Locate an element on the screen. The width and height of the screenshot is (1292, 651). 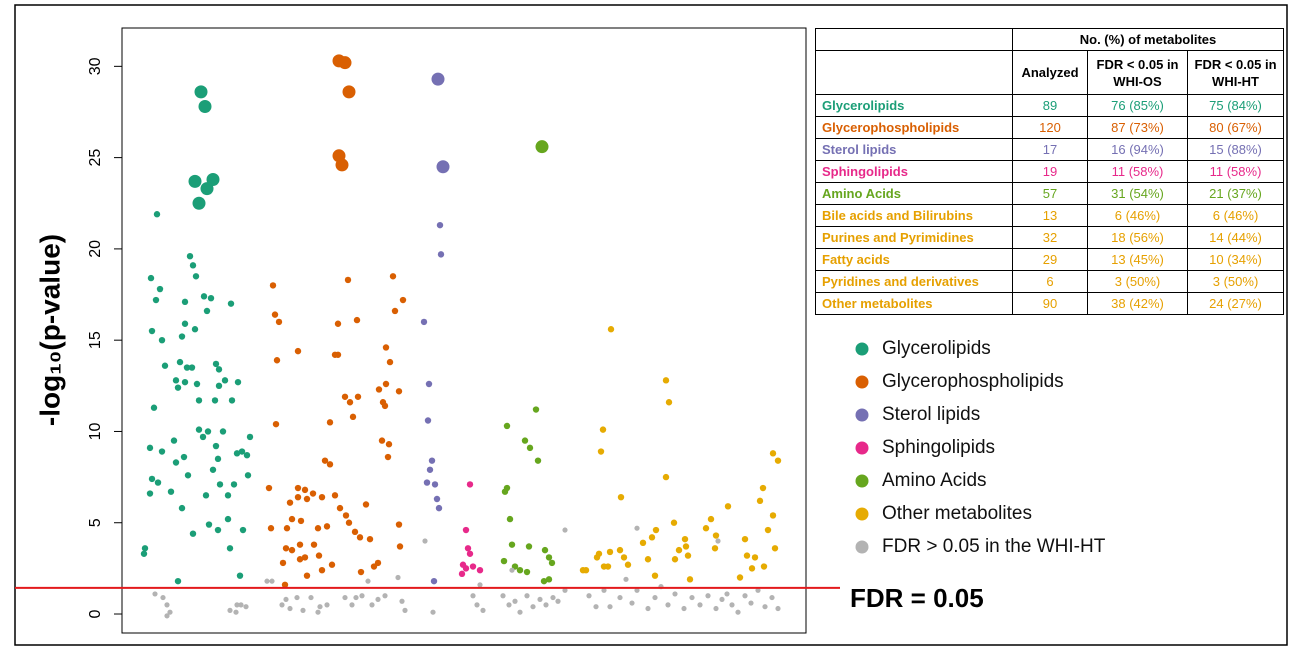
column-header: FDR < 0.05 in WHI-HT is located at coordinates (1235, 72).